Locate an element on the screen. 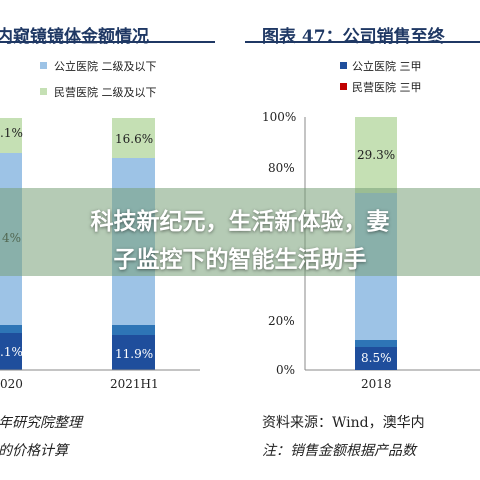 The width and height of the screenshot is (480, 480). legend-label: 民营医院 二级及以下 is located at coordinates (105, 92).